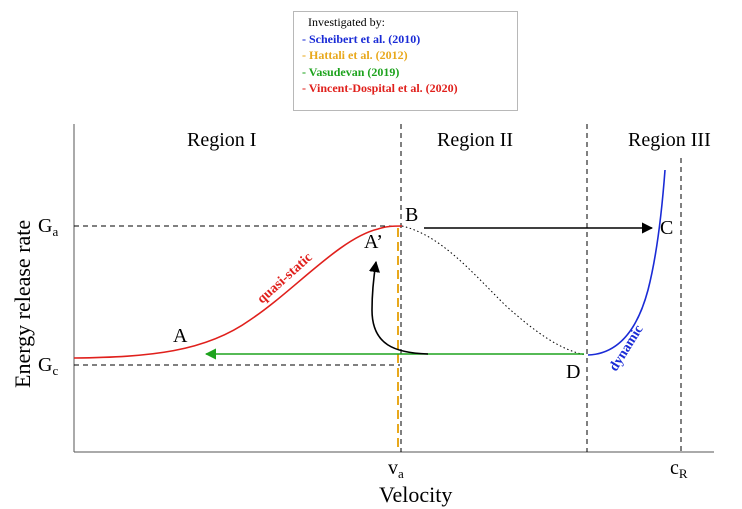 The image size is (742, 509). Describe the element at coordinates (669, 140) in the screenshot. I see `region-3-label: Region III` at that location.